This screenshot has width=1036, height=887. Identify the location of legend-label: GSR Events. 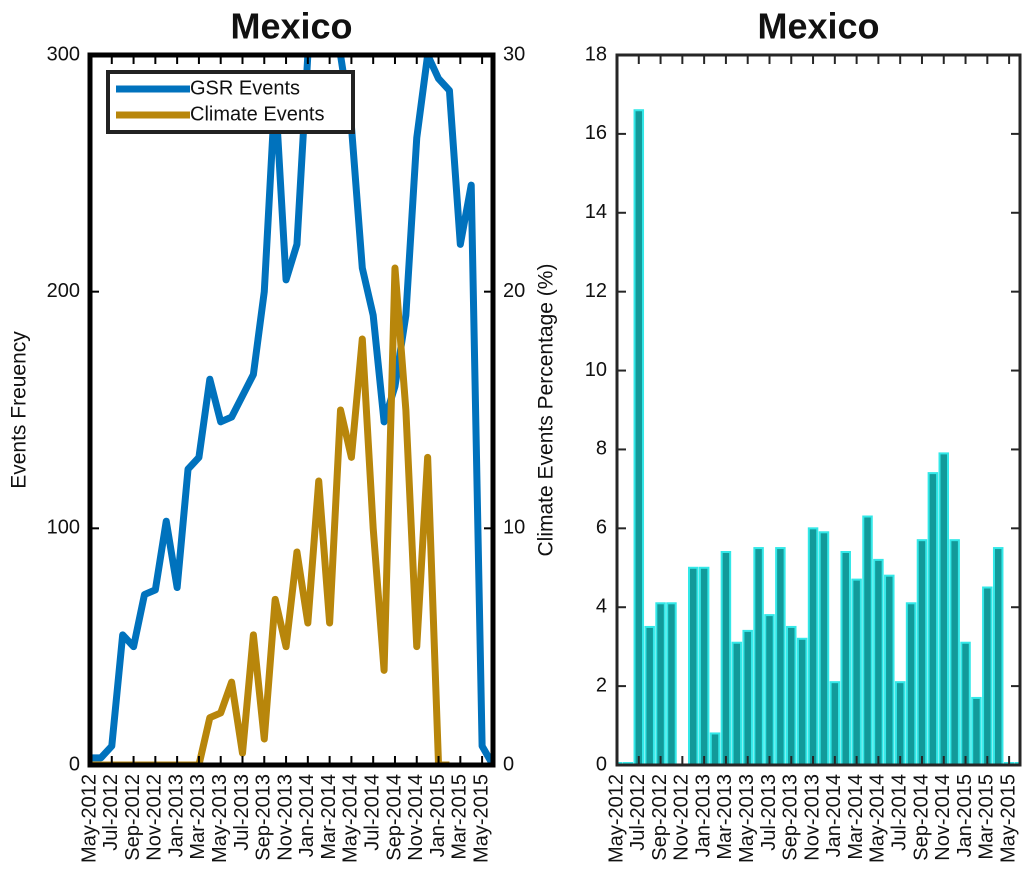
(245, 88).